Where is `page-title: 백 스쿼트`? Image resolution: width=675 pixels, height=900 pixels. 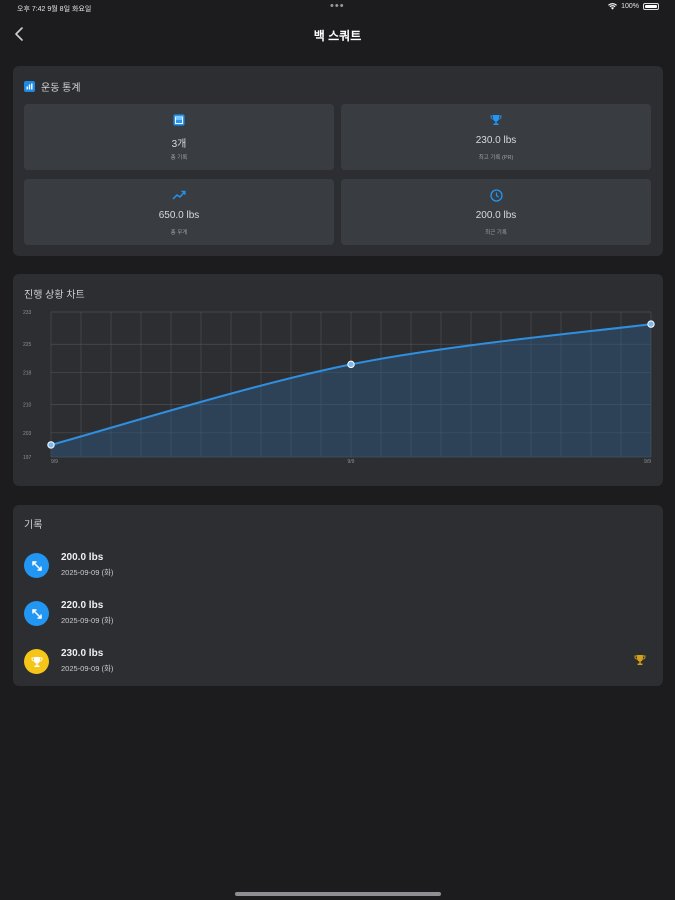
page-title: 백 스쿼트 is located at coordinates (337, 36).